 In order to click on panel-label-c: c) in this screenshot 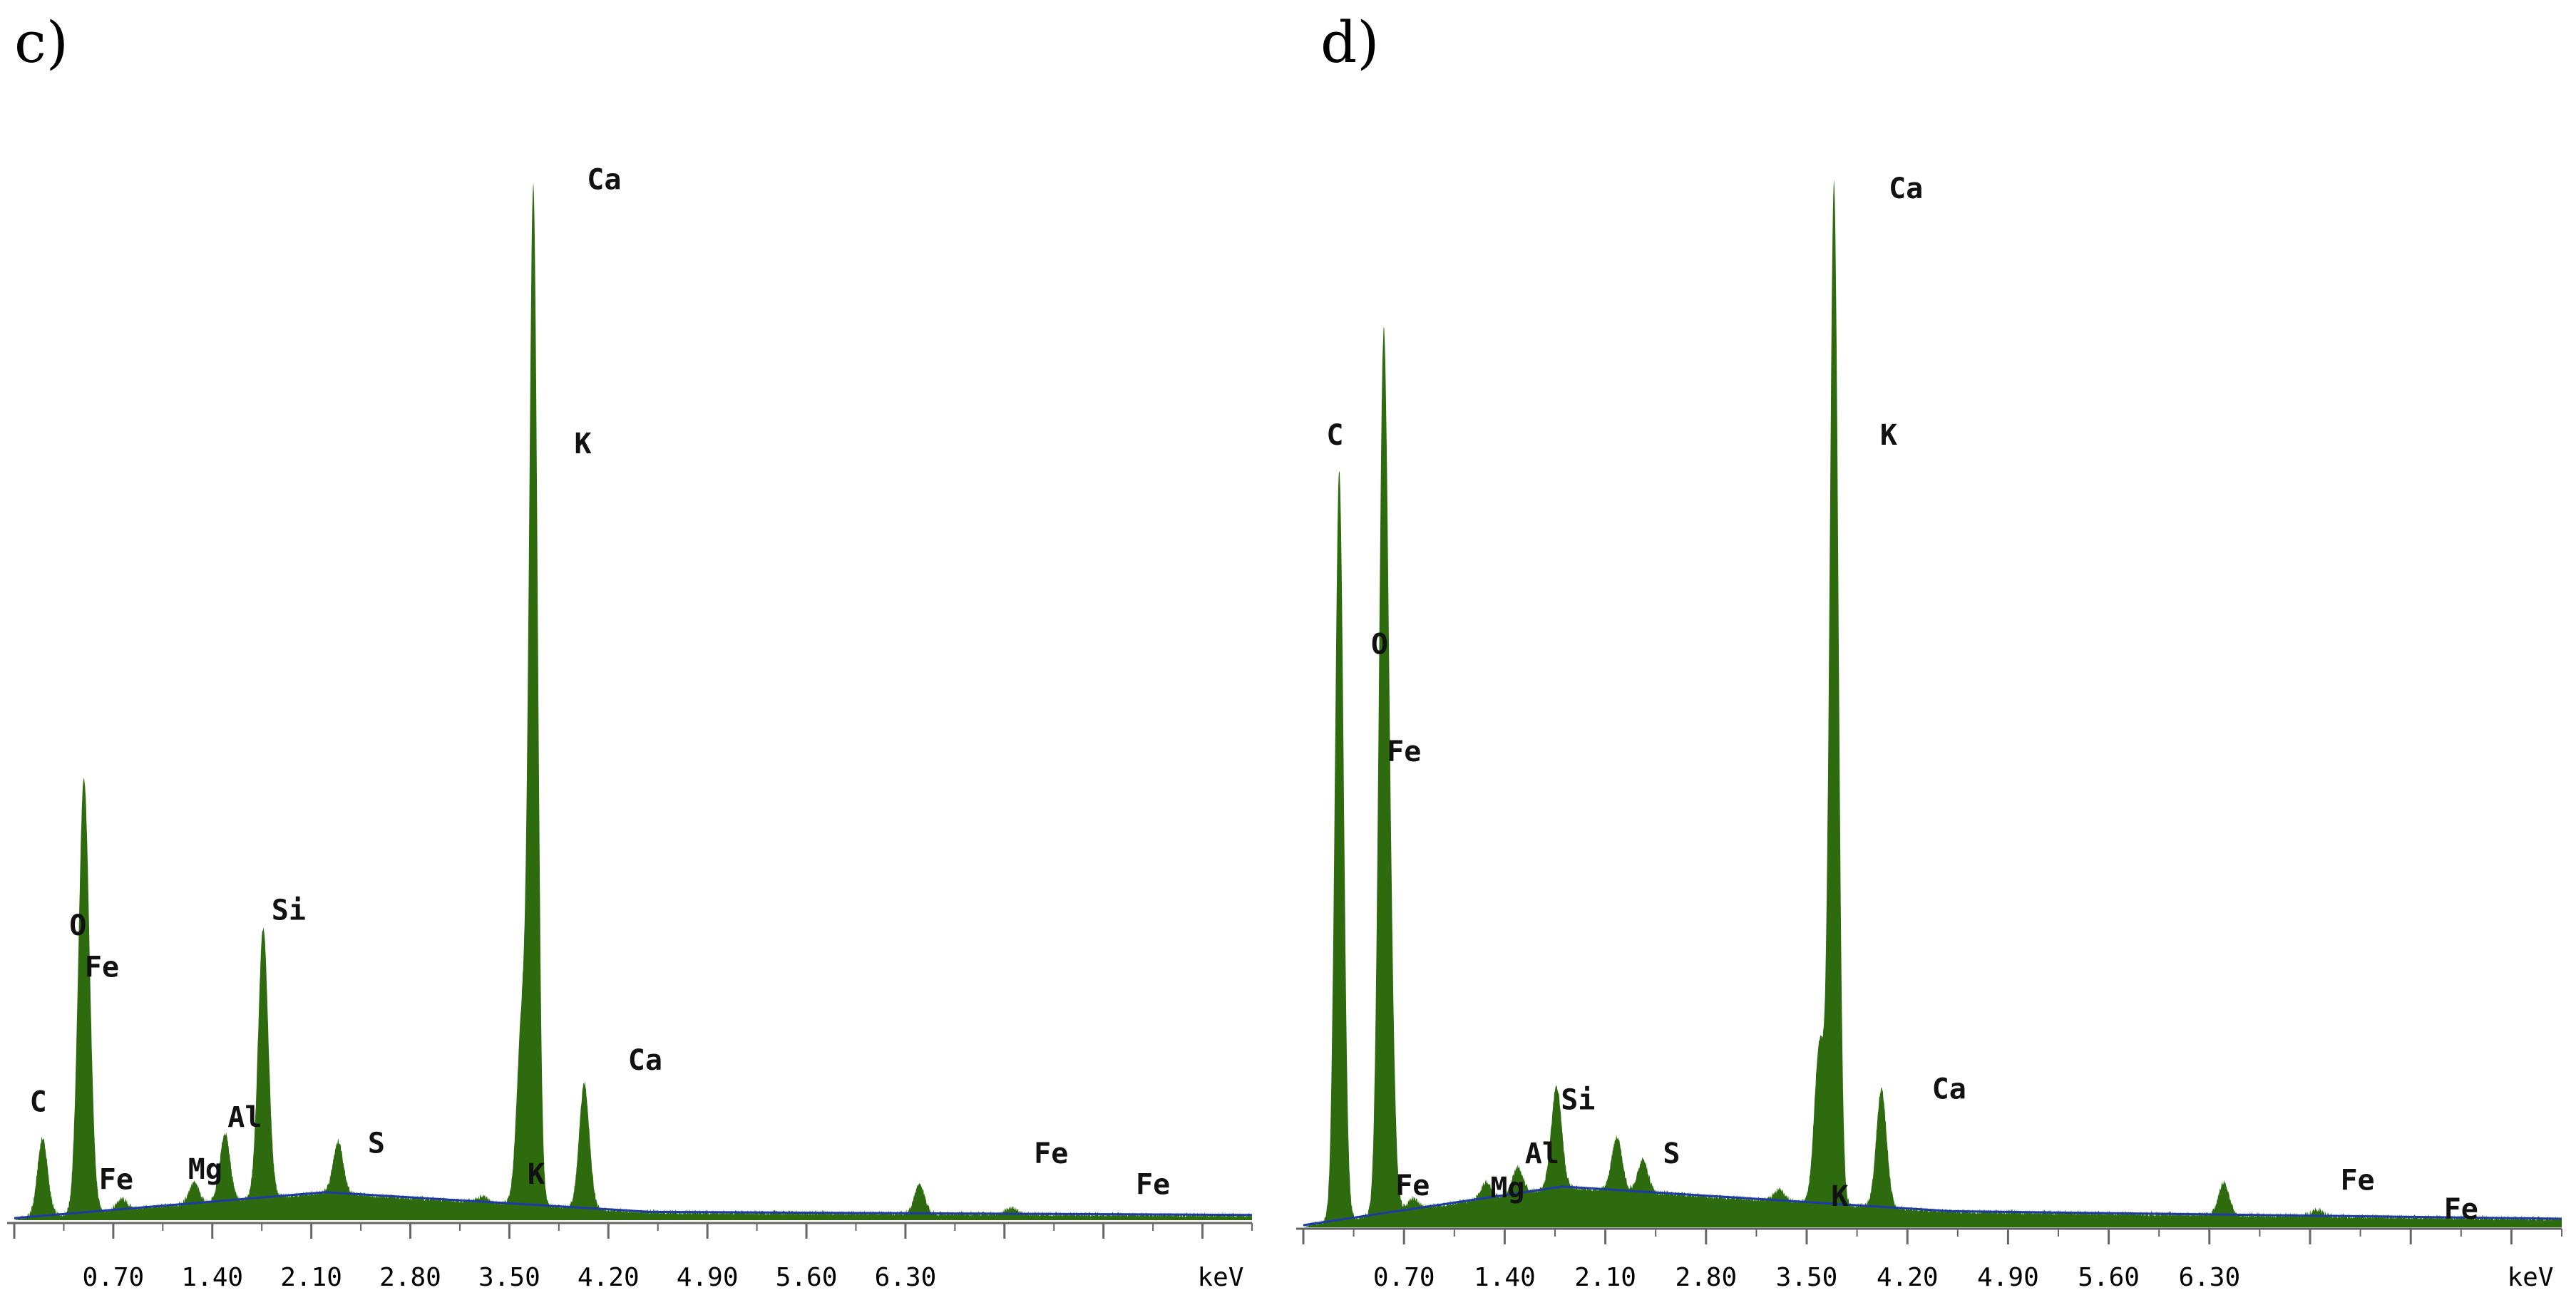, I will do `click(41, 43)`.